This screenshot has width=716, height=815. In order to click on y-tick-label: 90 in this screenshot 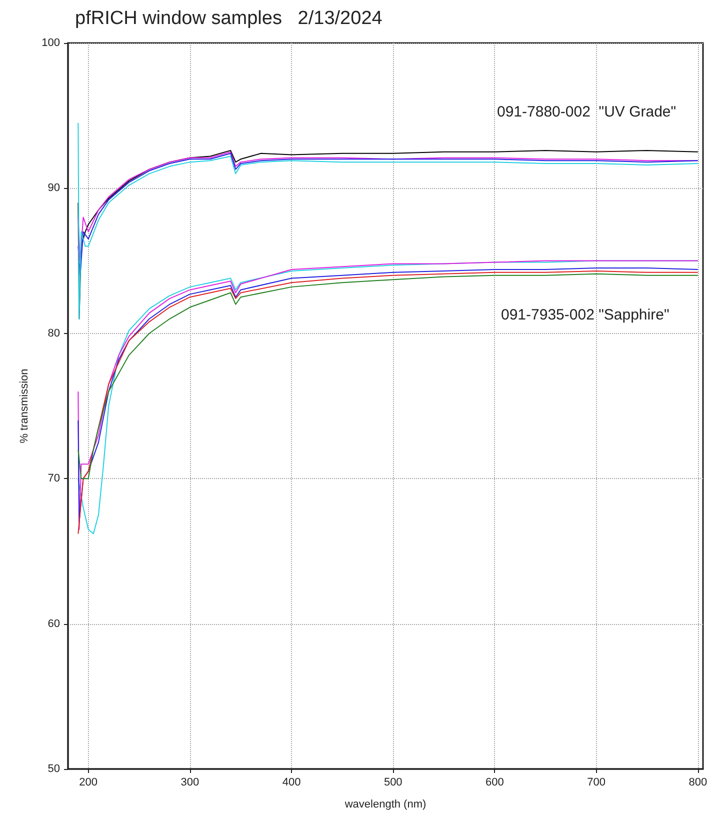, I will do `click(54, 188)`.